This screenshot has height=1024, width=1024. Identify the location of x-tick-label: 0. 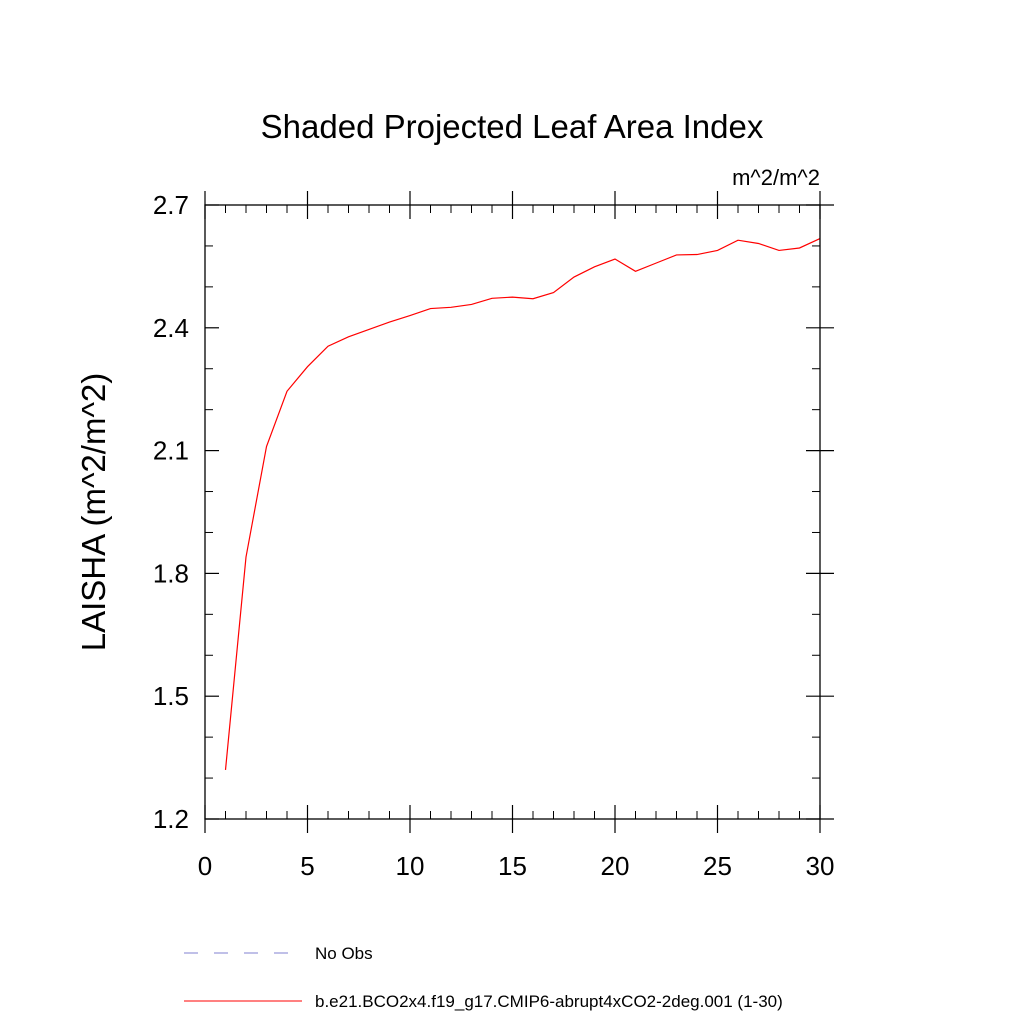
(205, 866).